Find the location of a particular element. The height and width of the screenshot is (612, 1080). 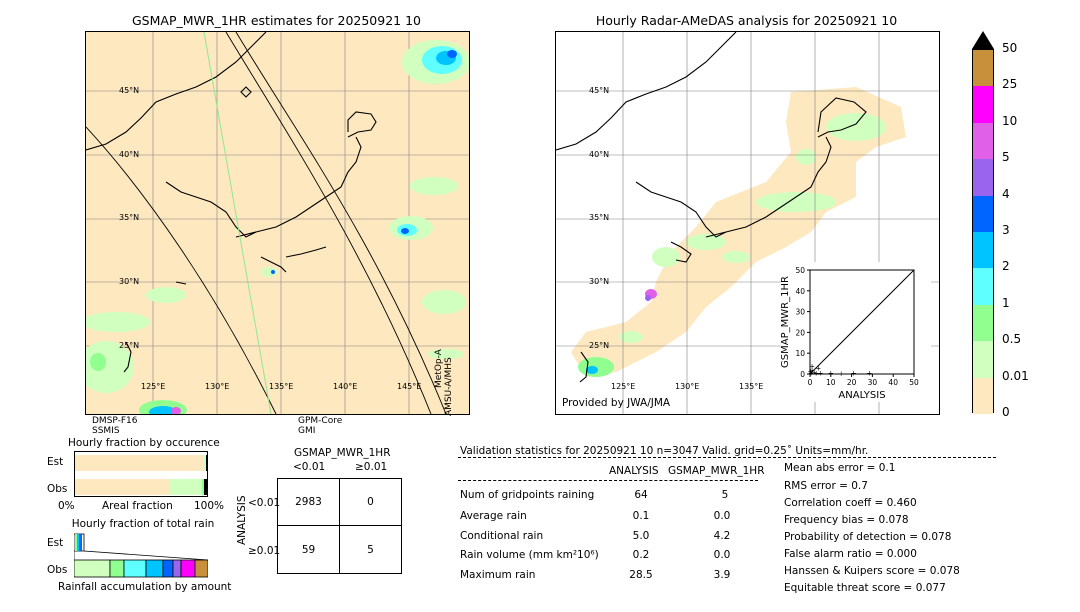

sensor-label-dmsp: DMSP-F16 is located at coordinates (115, 421).